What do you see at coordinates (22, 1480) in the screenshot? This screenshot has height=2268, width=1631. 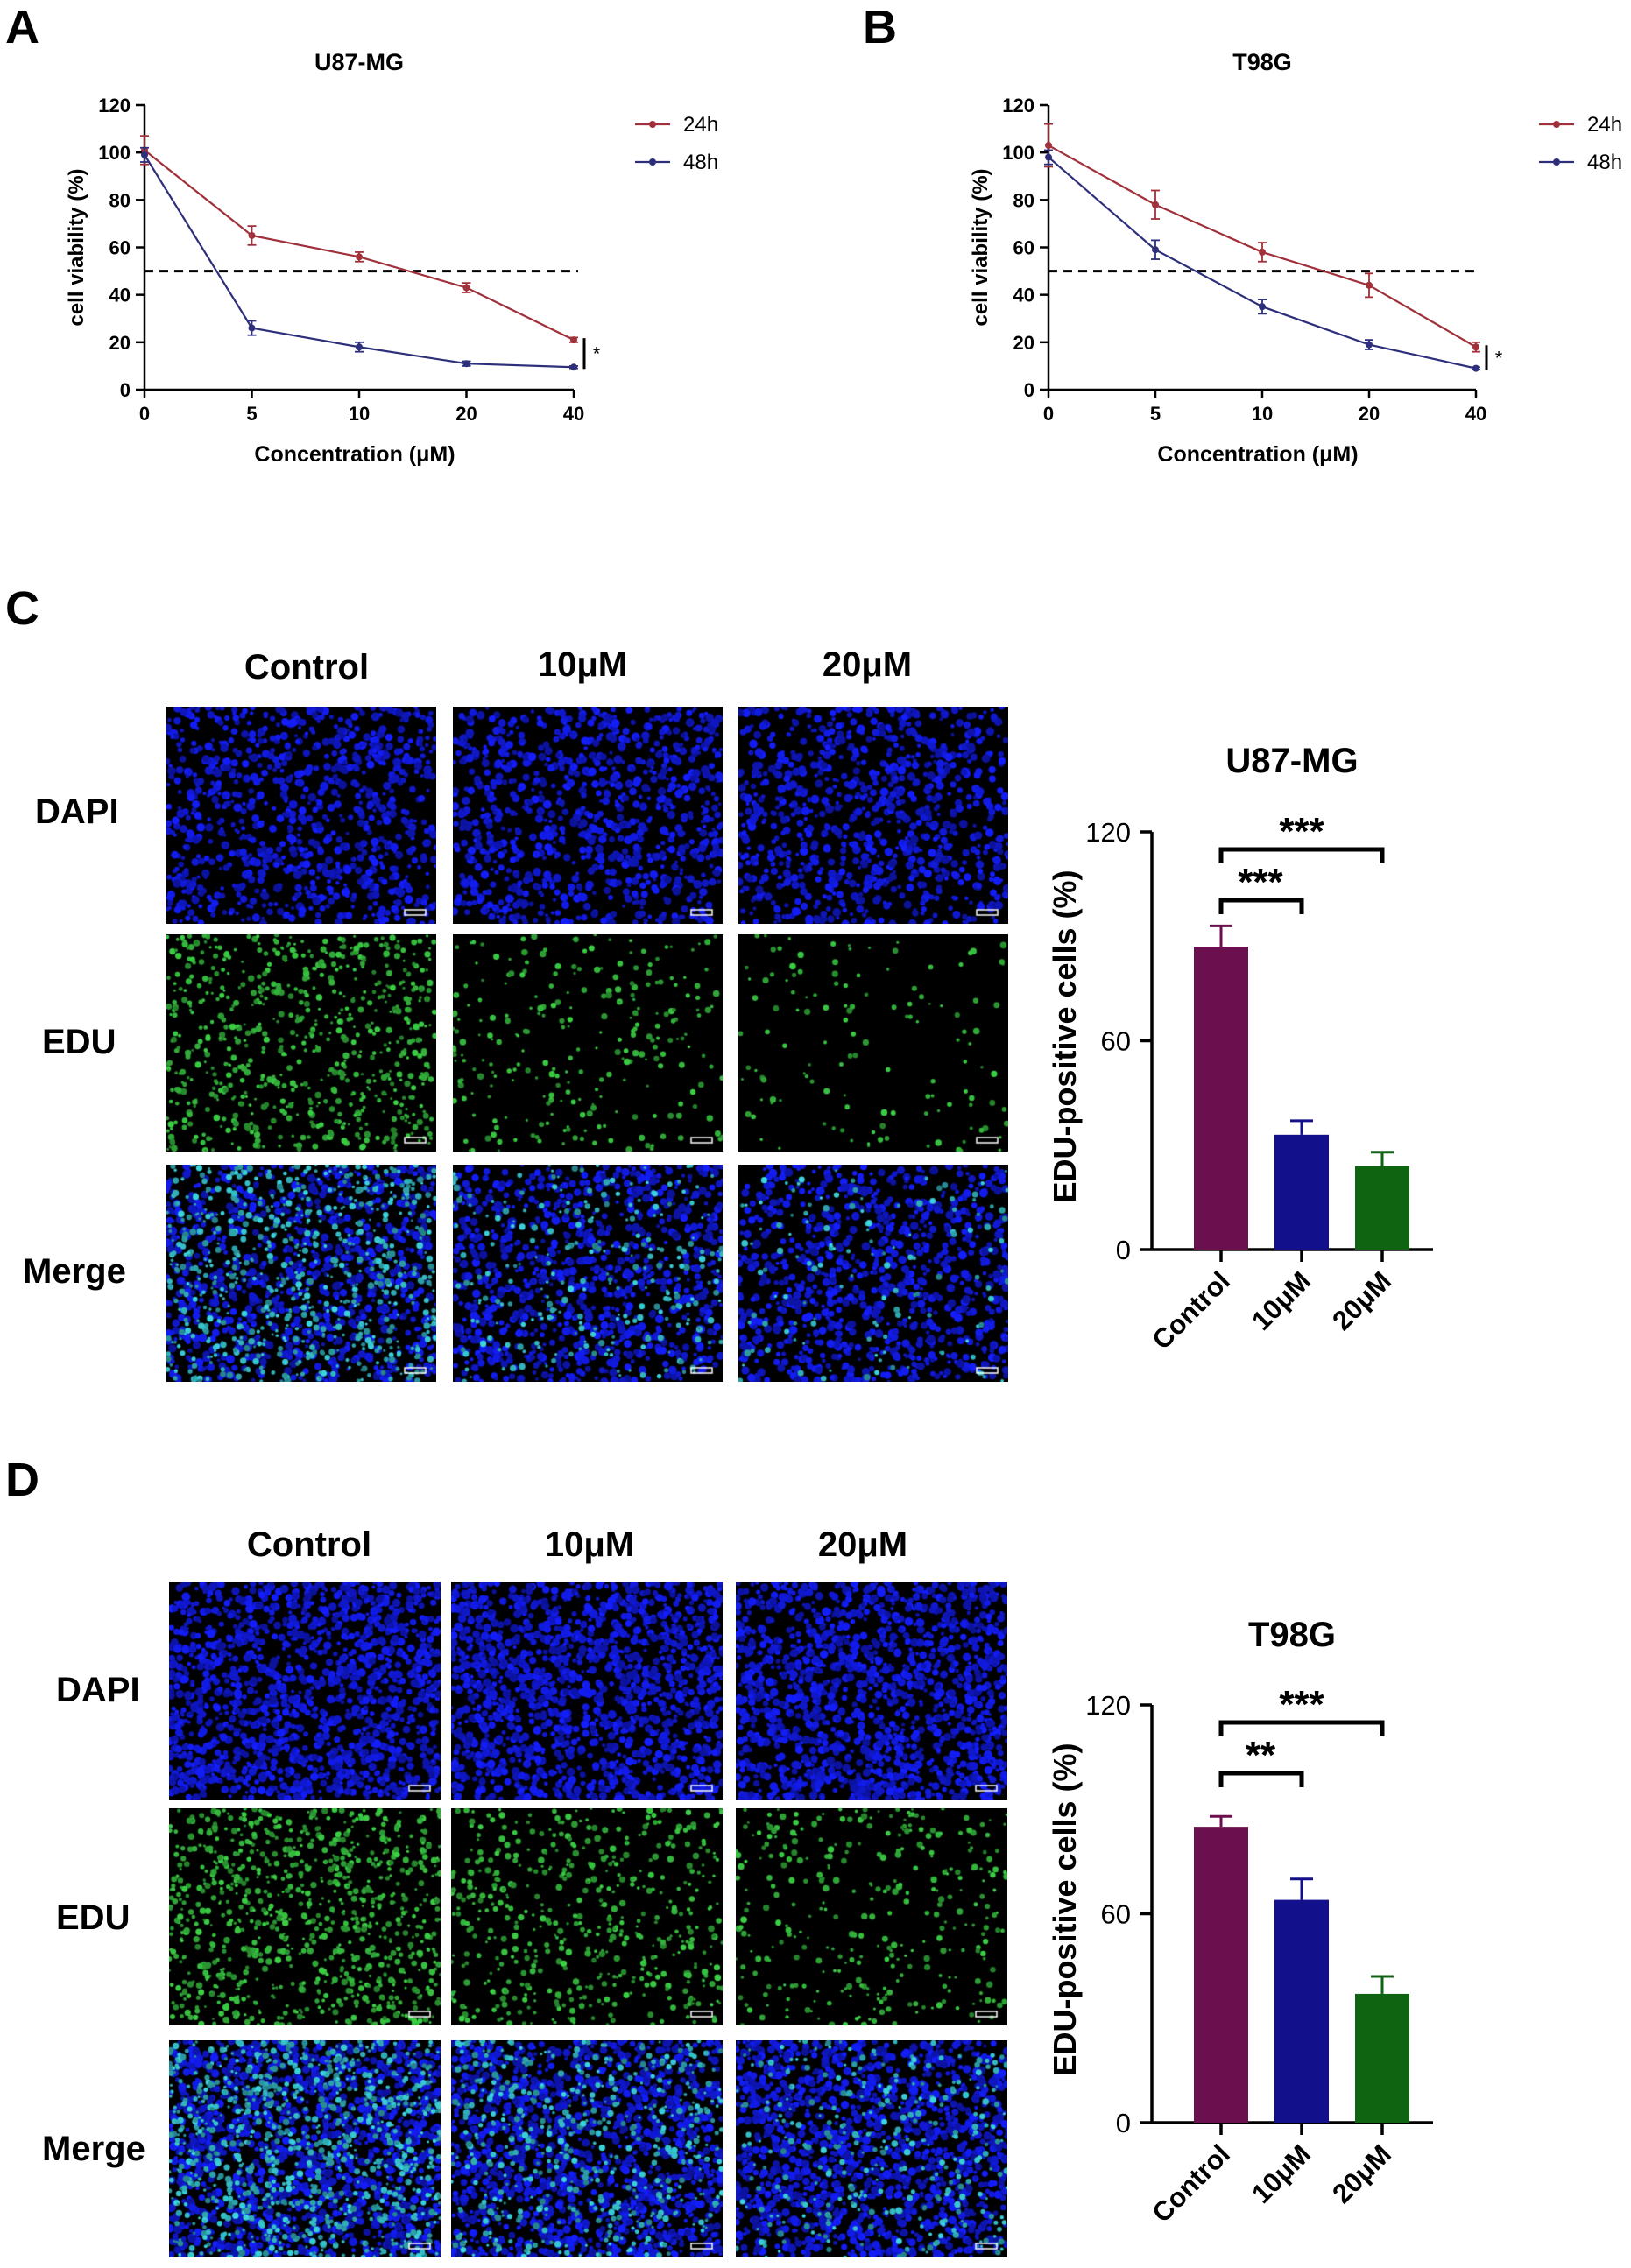 I see `panel-letter-d: D` at bounding box center [22, 1480].